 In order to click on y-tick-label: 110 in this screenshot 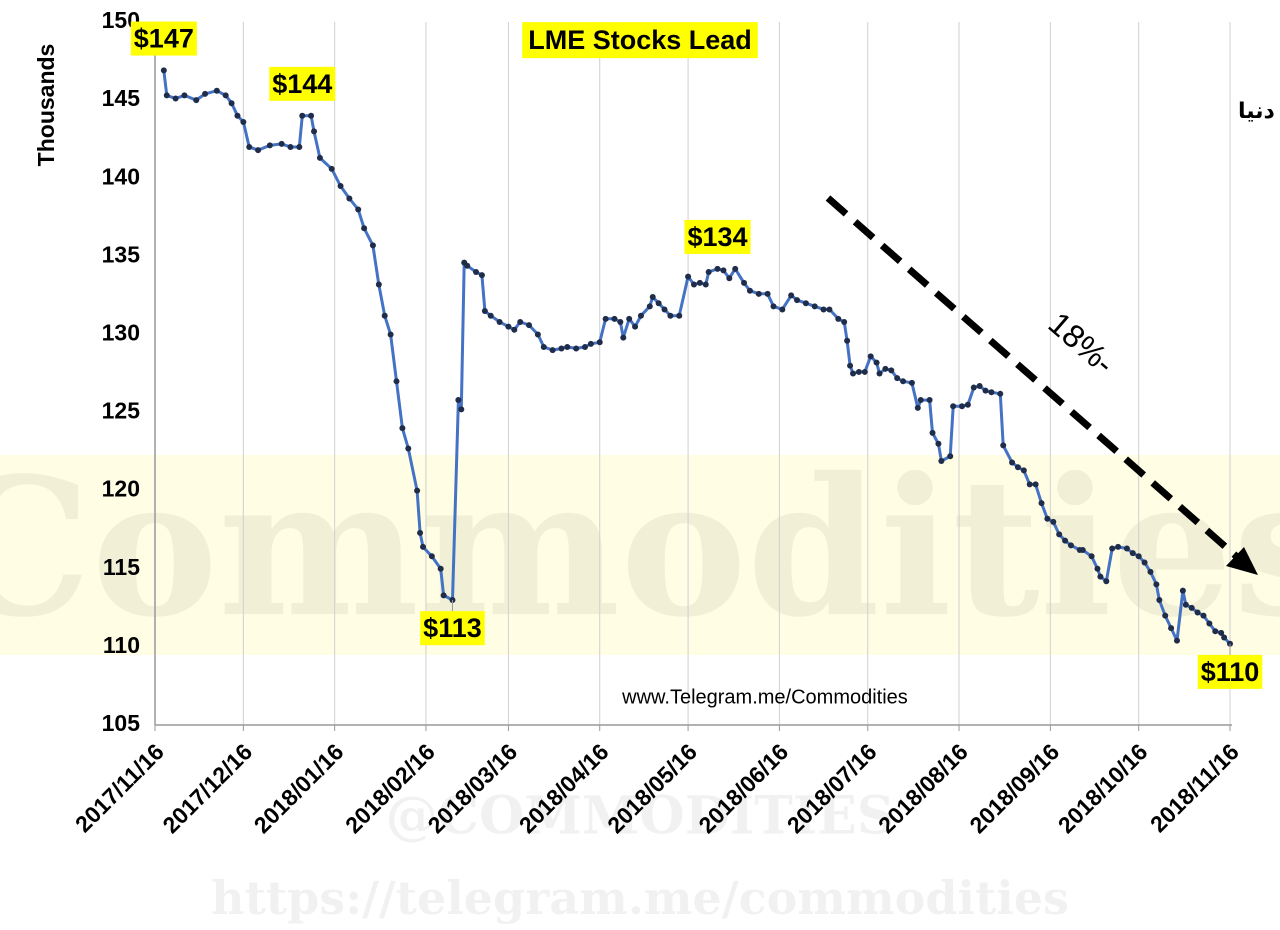, I will do `click(121, 645)`.